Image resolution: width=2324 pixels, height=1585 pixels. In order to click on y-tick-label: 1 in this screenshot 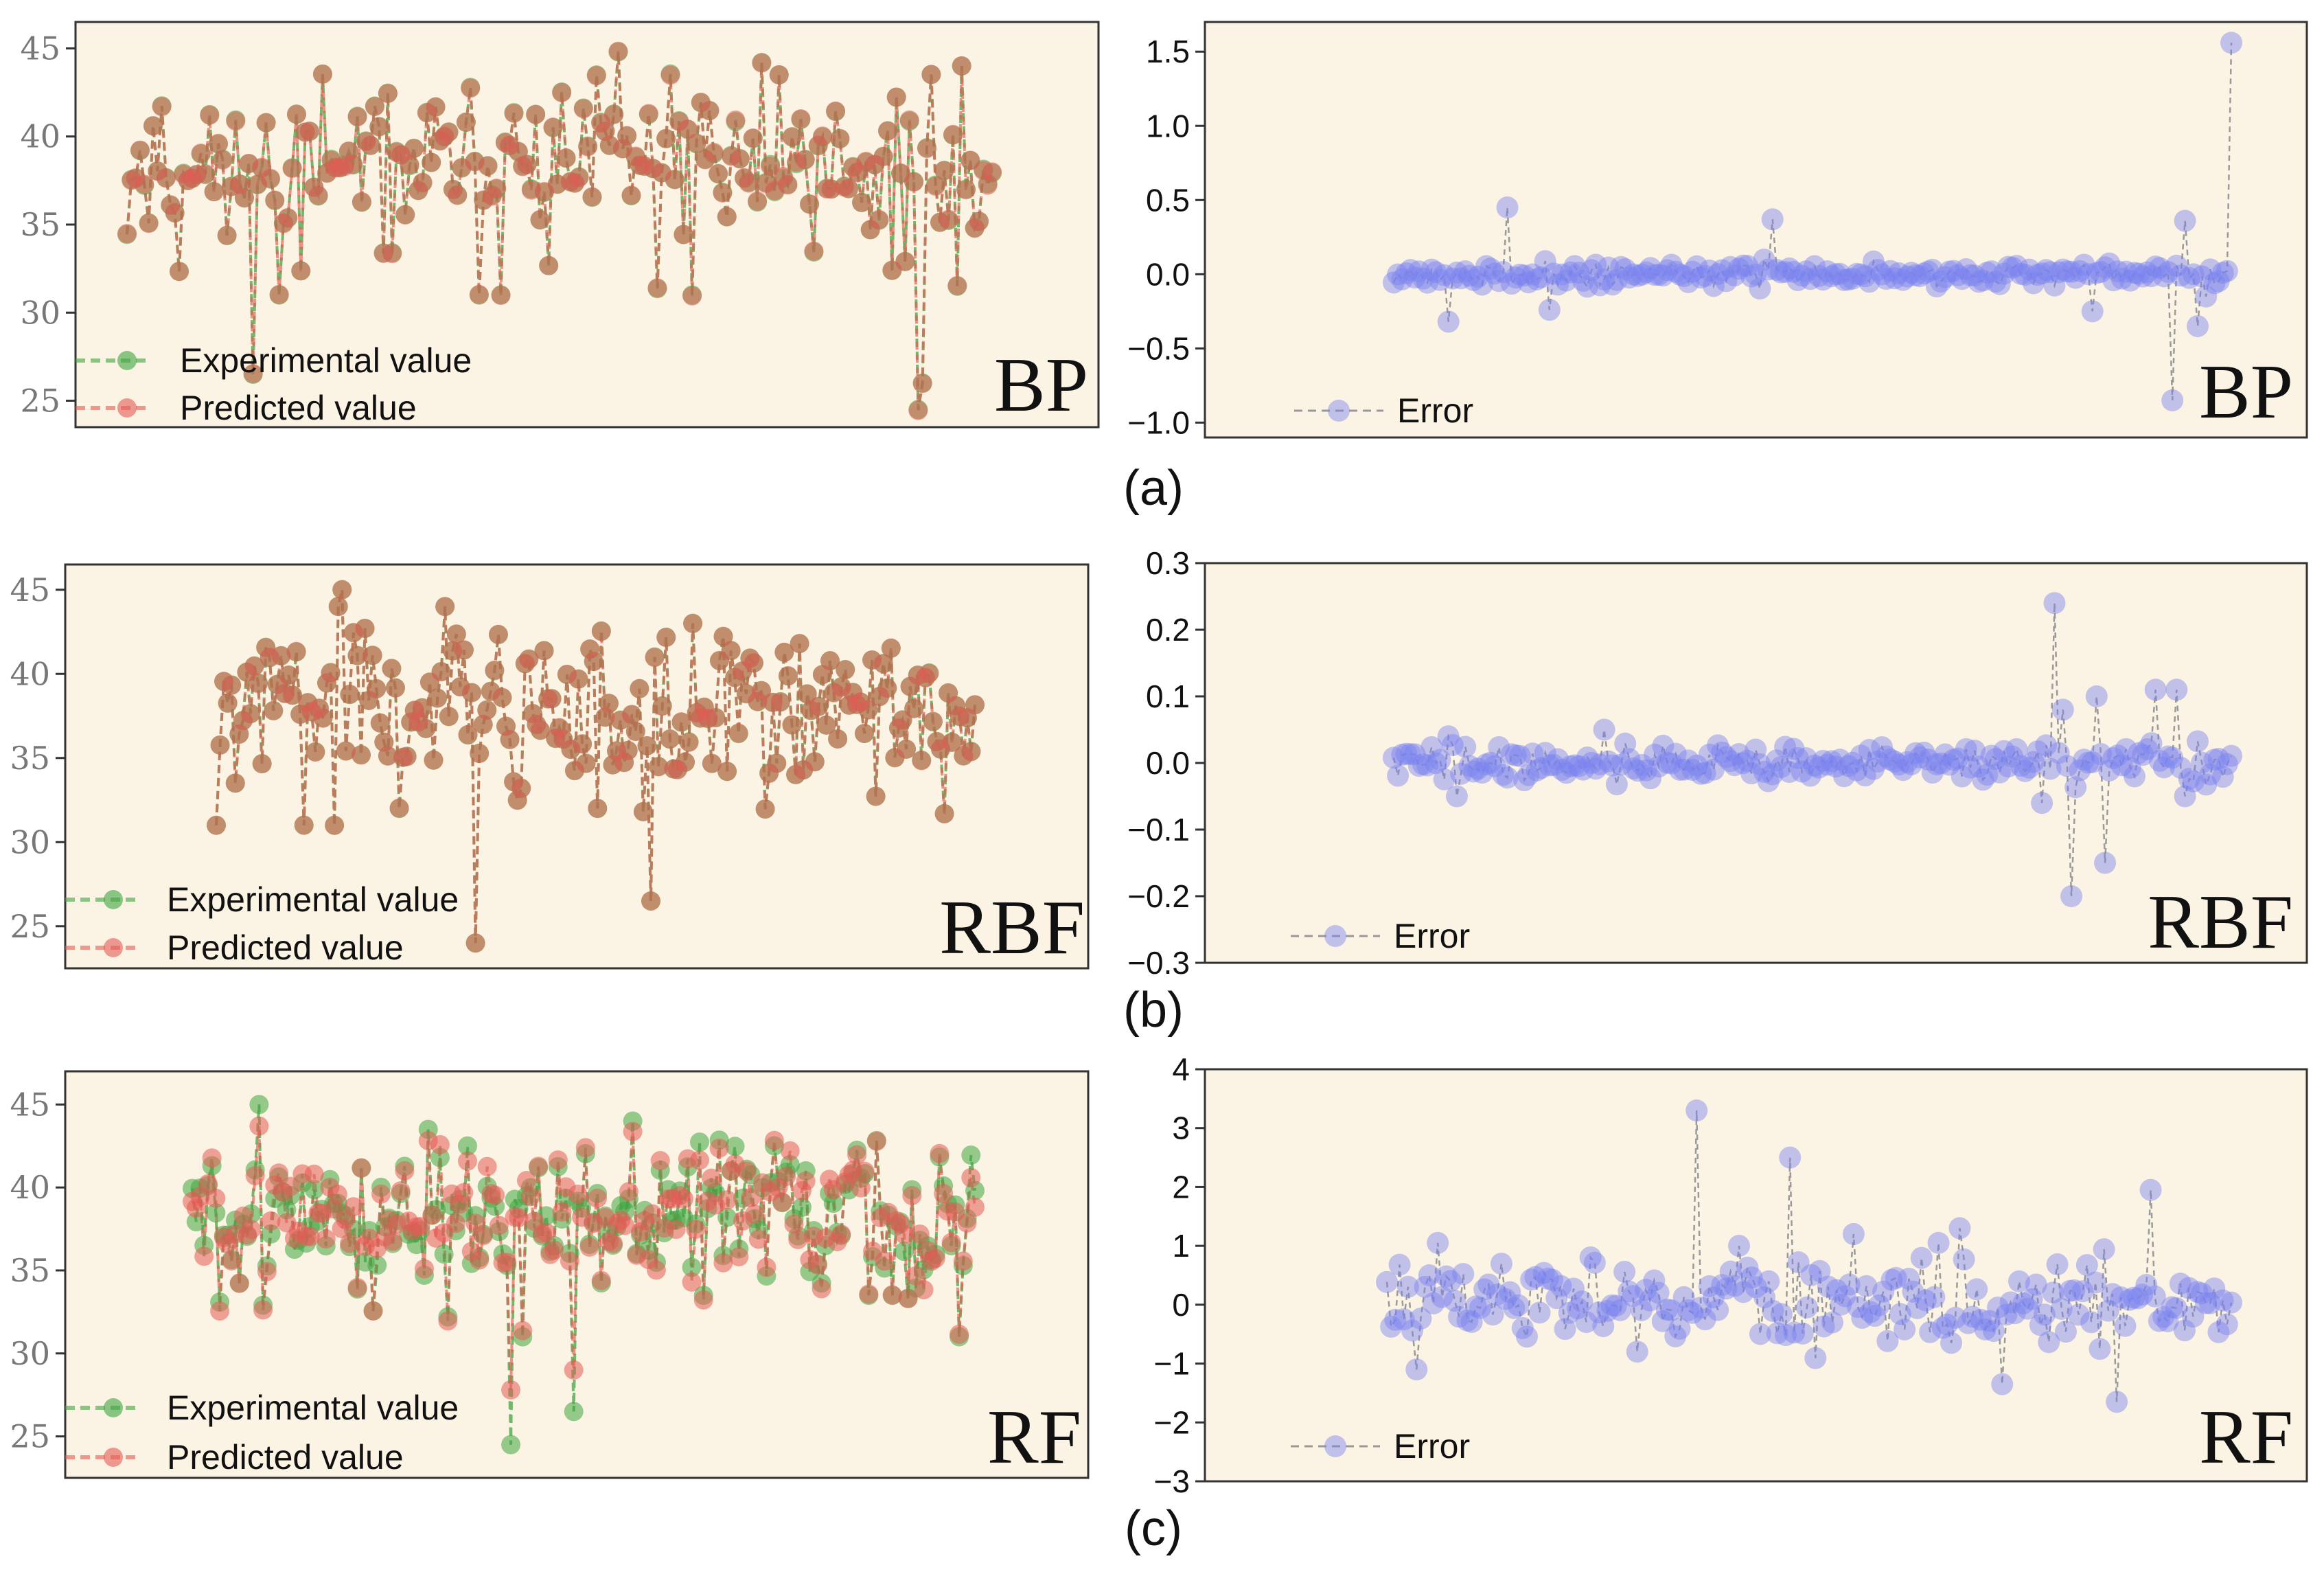, I will do `click(1181, 1246)`.